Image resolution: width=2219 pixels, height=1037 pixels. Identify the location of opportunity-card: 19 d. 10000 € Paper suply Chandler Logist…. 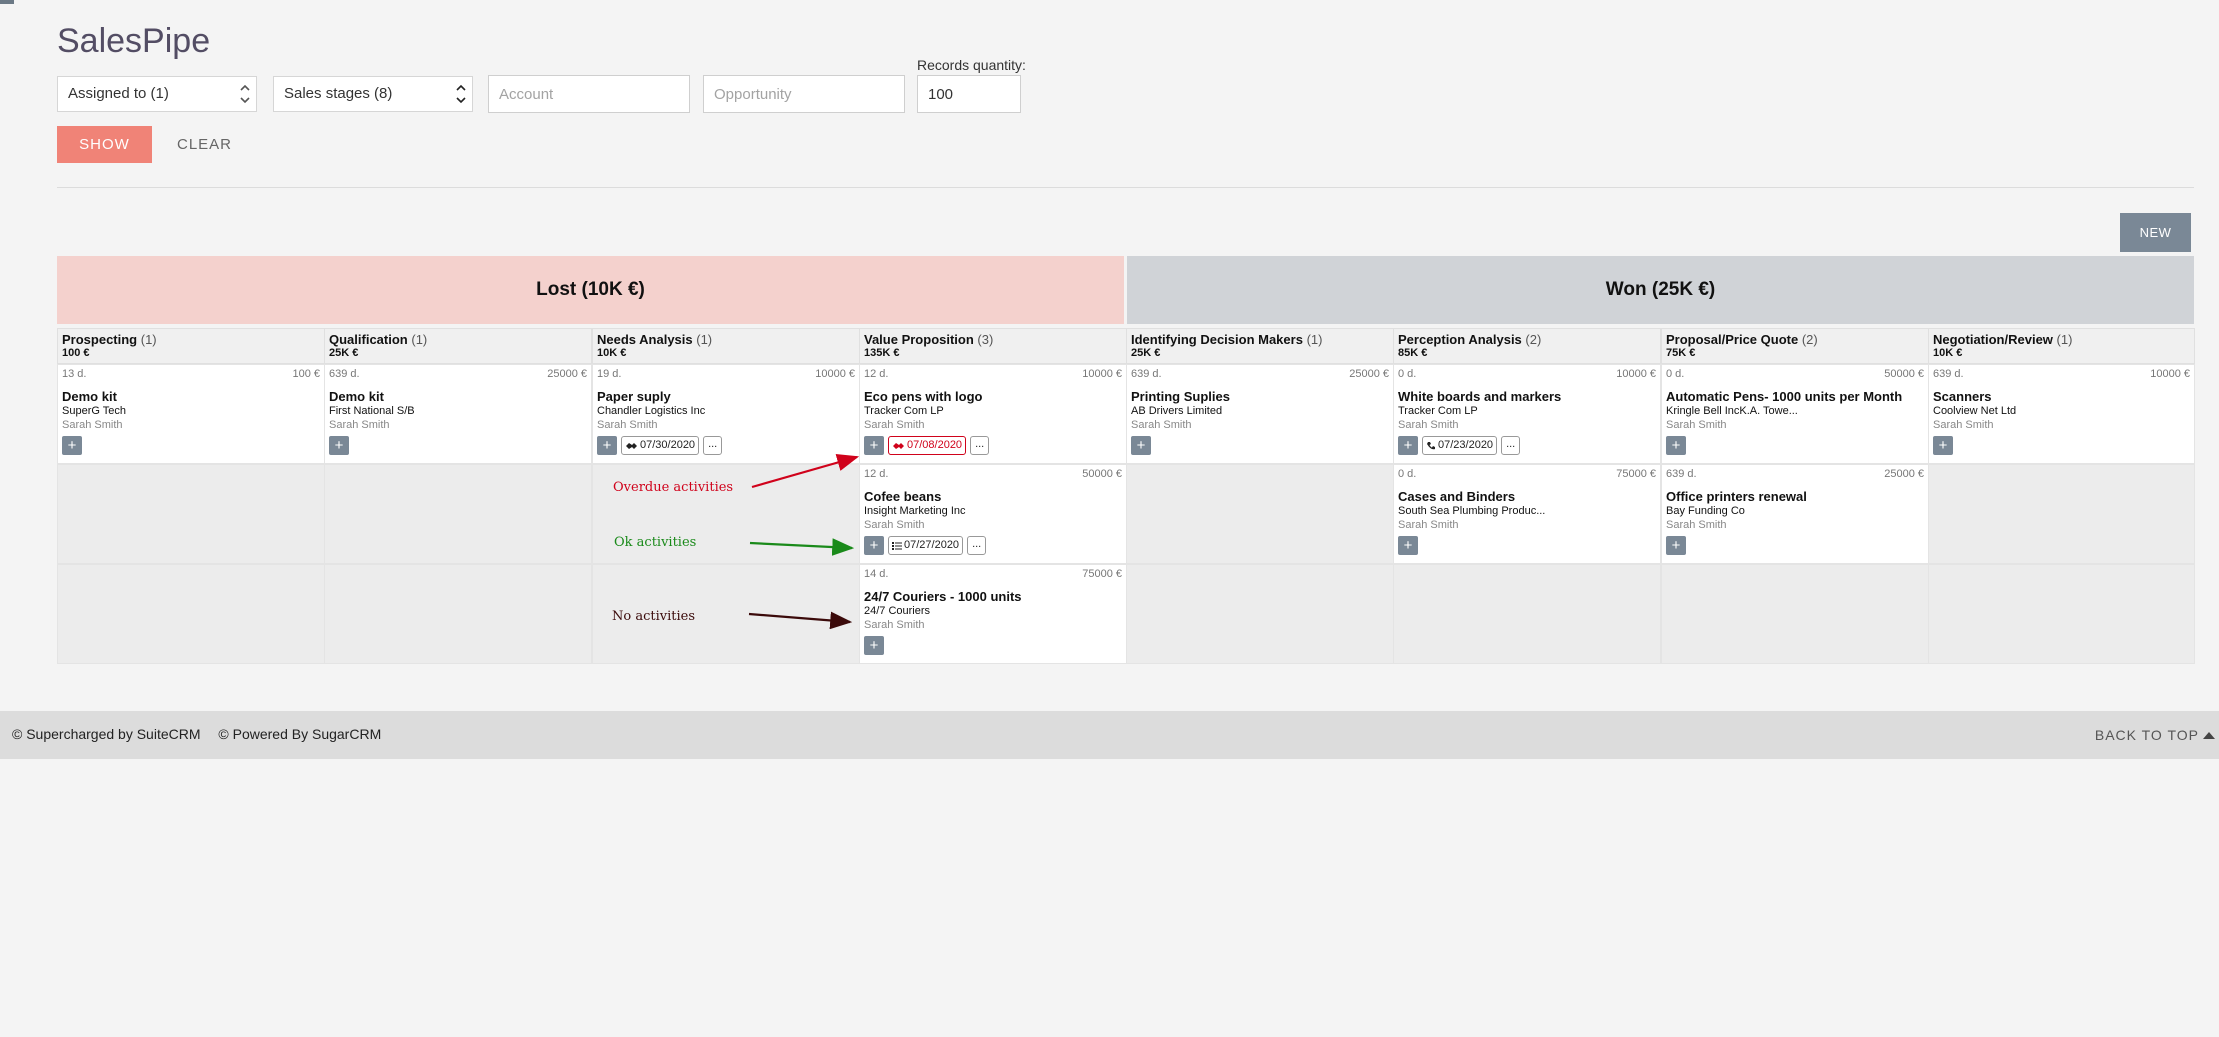
(726, 414).